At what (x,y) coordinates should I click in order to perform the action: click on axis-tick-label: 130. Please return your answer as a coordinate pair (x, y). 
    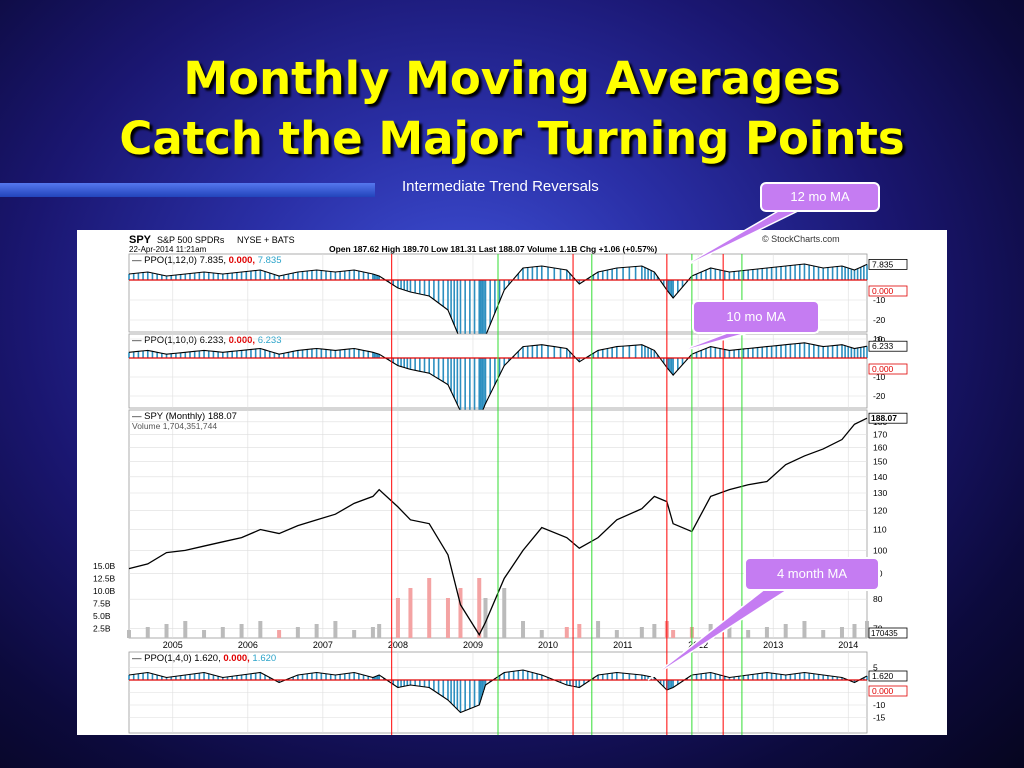
    Looking at the image, I should click on (880, 493).